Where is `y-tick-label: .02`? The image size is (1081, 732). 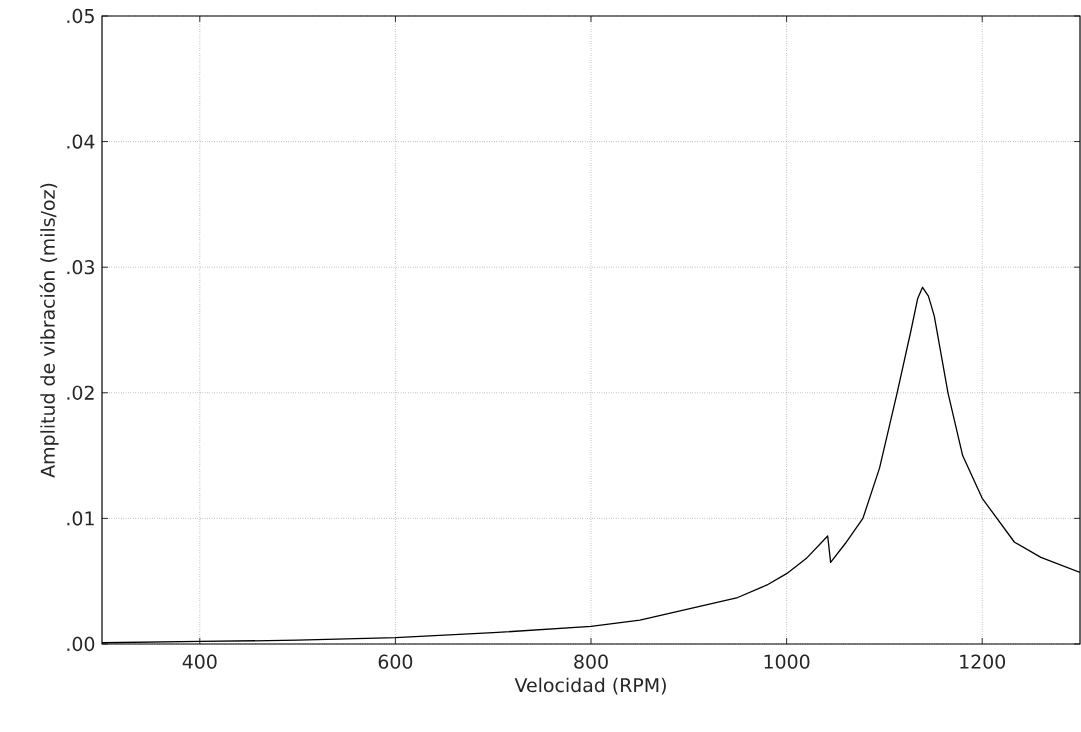
y-tick-label: .02 is located at coordinates (80, 392).